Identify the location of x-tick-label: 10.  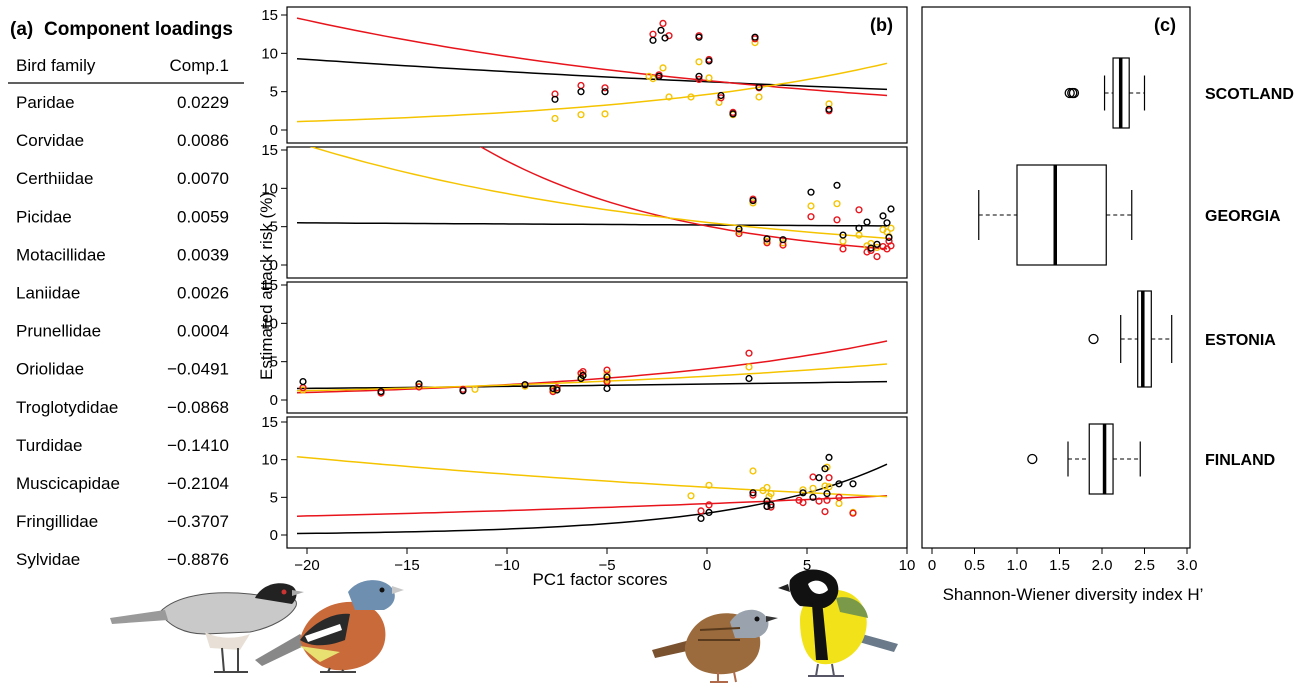
(907, 565).